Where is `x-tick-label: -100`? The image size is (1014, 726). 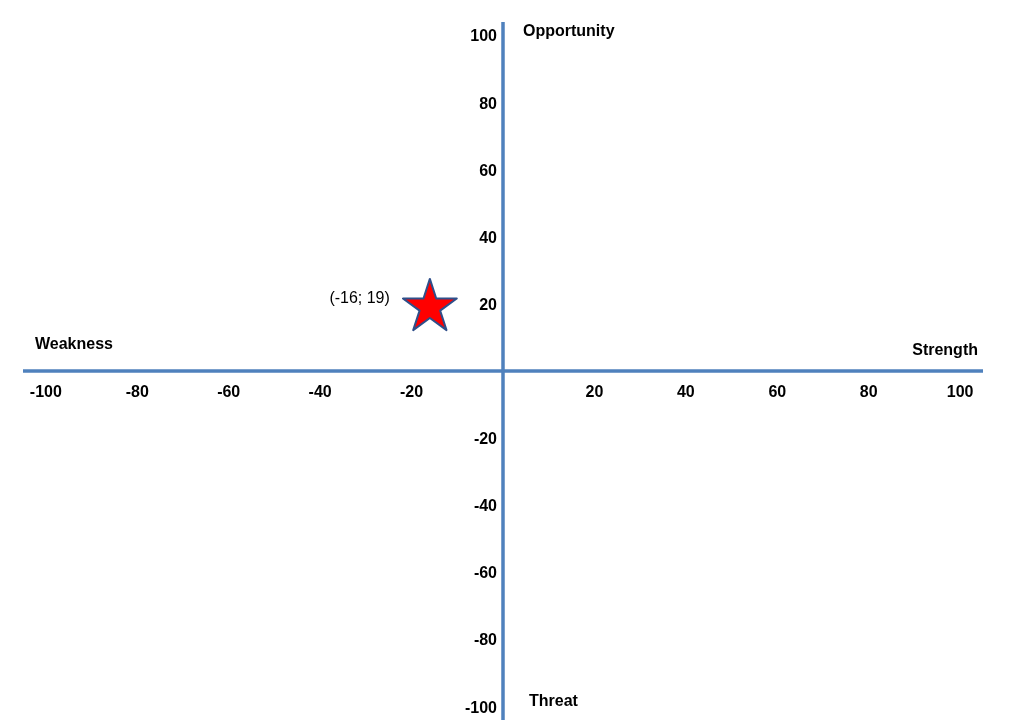 x-tick-label: -100 is located at coordinates (45, 391).